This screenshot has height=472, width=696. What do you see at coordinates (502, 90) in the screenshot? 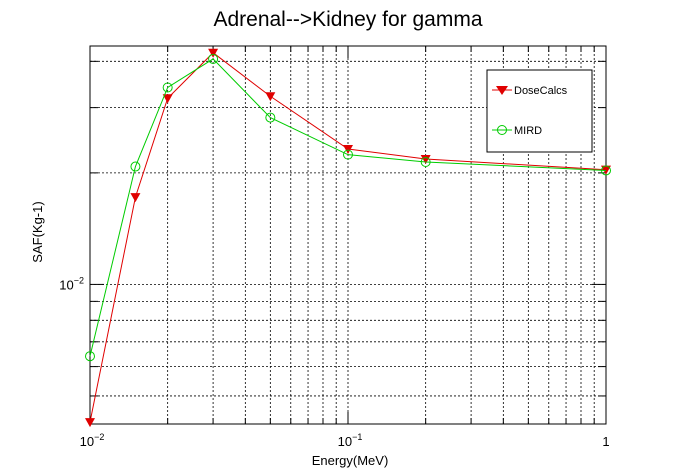
I see `legend-marker-dosecalcs` at bounding box center [502, 90].